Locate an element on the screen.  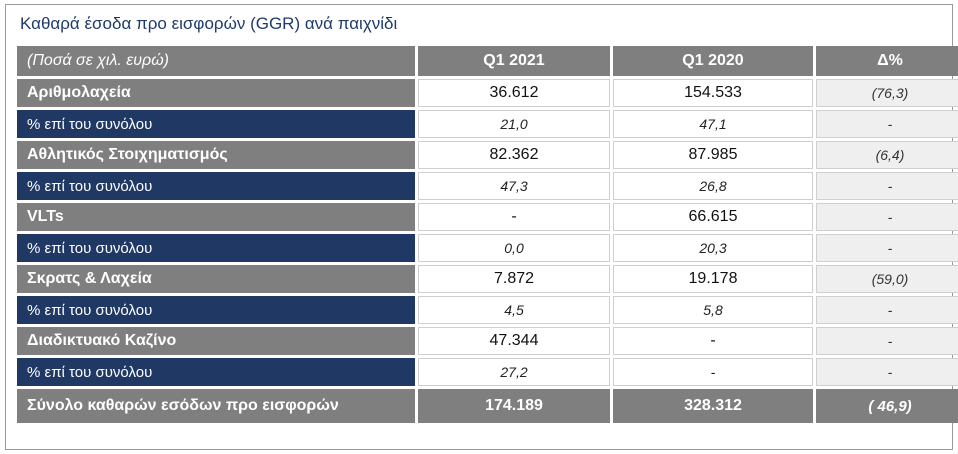
table-row: Αριθμολαχεία 36.612 154.533 (76,3) is located at coordinates (487, 93).